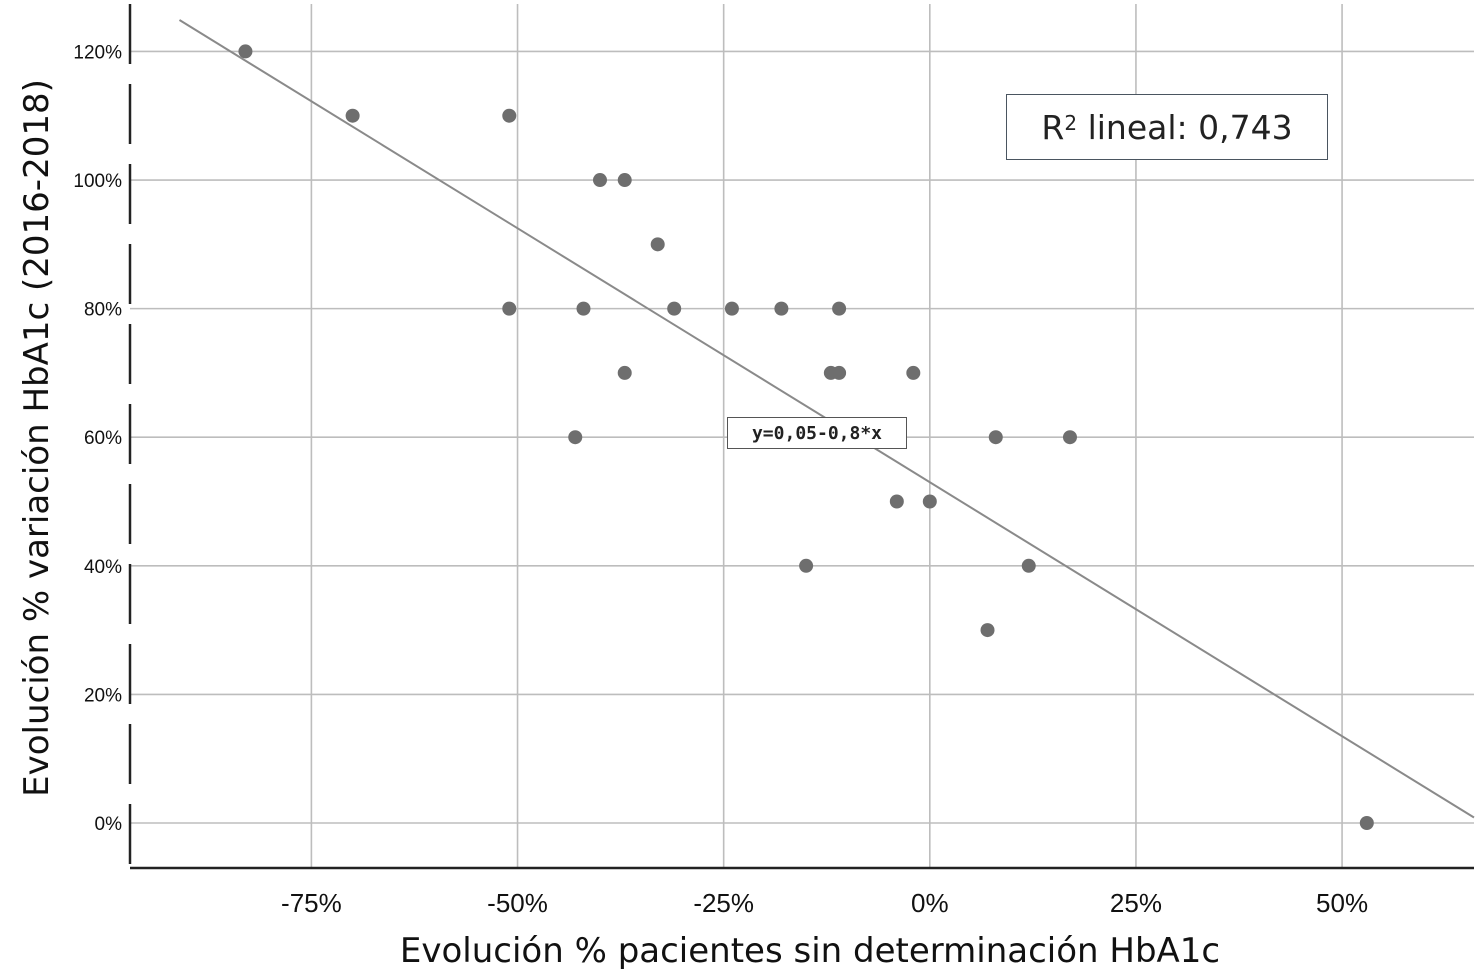 The image size is (1484, 976). What do you see at coordinates (97, 181) in the screenshot?
I see `y-tick-label: 100%` at bounding box center [97, 181].